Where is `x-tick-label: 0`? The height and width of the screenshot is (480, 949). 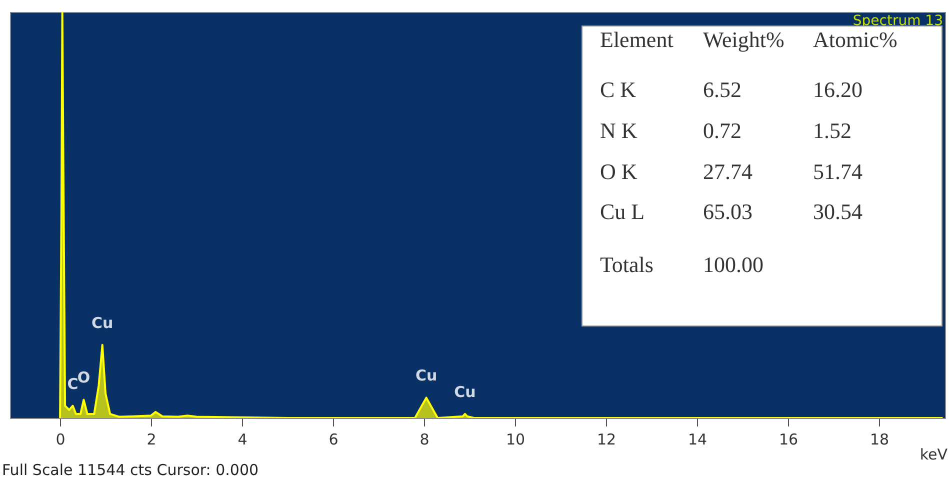
x-tick-label: 0 is located at coordinates (61, 439).